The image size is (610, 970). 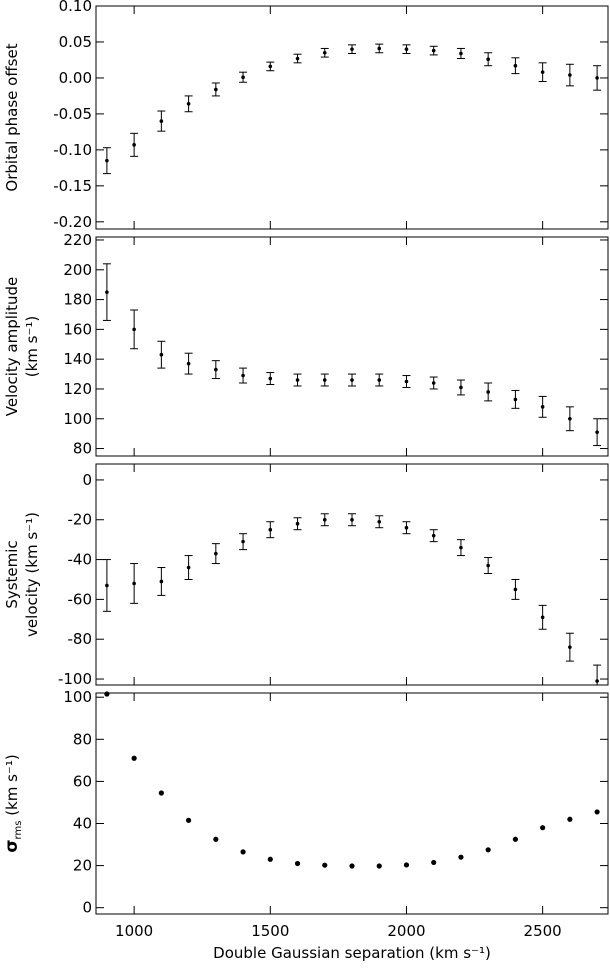 I want to click on panel-2-ytick-label: 160, so click(x=77, y=329).